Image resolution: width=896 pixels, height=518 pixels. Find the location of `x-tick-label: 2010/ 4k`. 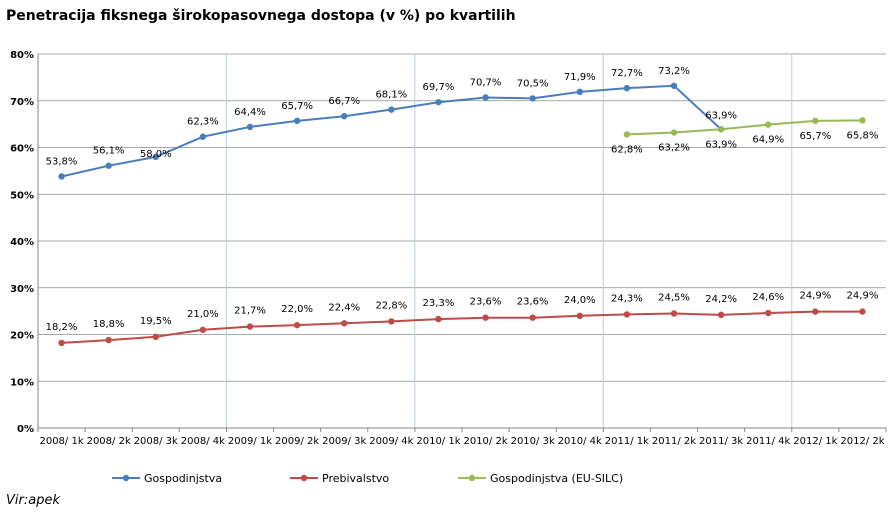

x-tick-label: 2010/ 4k is located at coordinates (580, 441).